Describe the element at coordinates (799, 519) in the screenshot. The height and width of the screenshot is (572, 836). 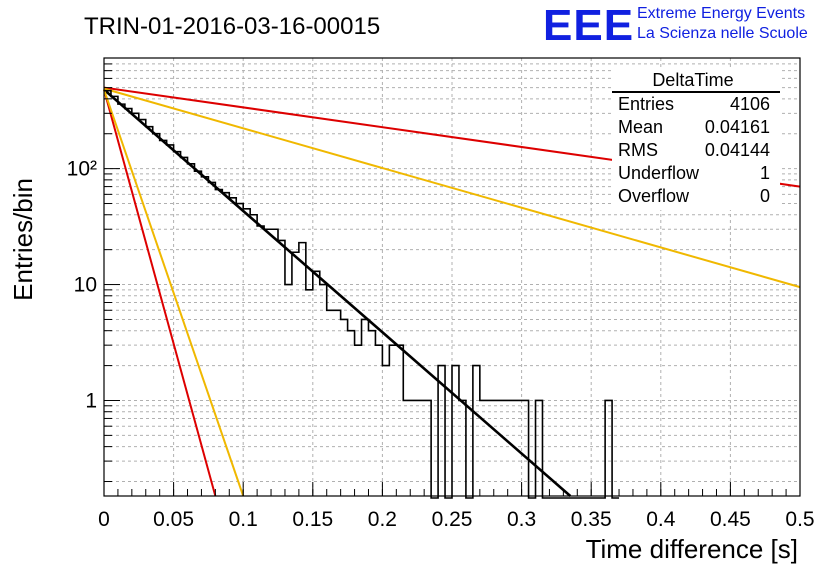
I see `x-tick-label: 0.5` at that location.